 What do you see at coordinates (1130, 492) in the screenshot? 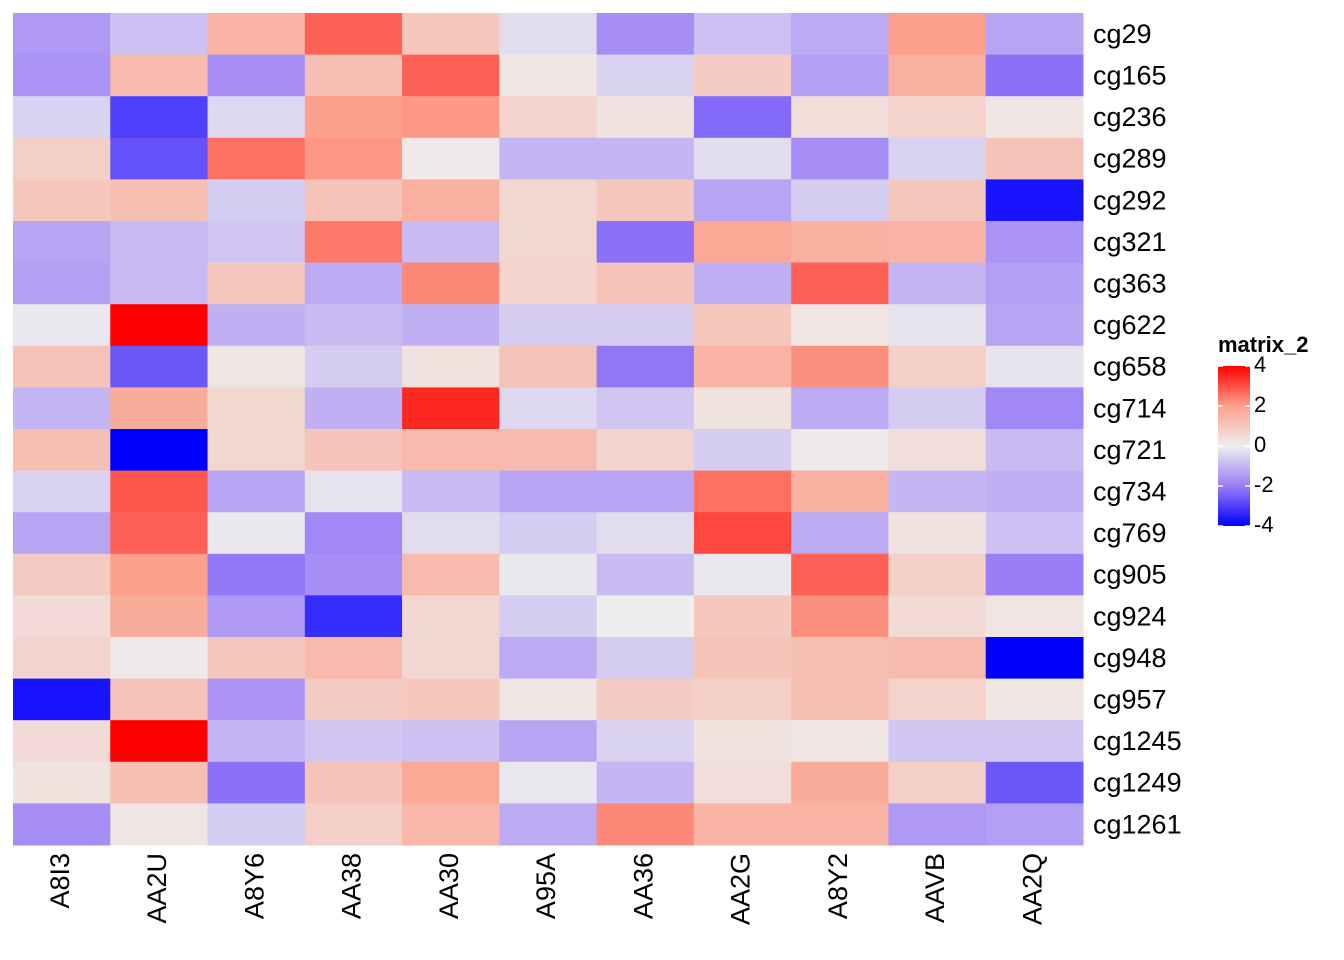
I see `row-label: cg734` at bounding box center [1130, 492].